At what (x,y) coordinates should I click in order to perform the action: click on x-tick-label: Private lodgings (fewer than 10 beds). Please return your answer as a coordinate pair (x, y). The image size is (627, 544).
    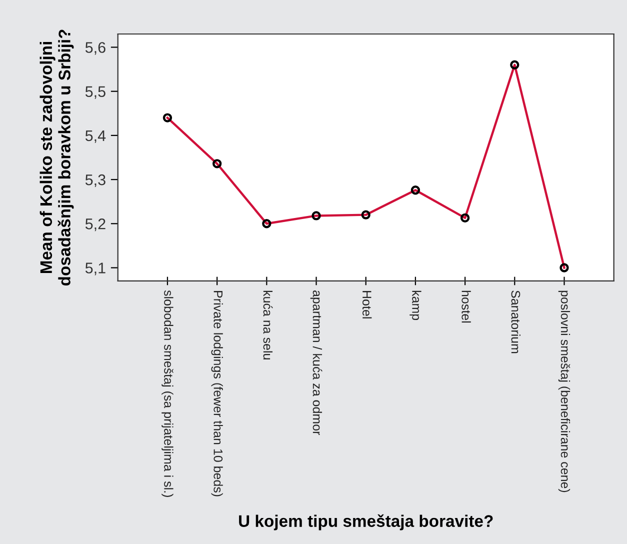
    Looking at the image, I should click on (217, 393).